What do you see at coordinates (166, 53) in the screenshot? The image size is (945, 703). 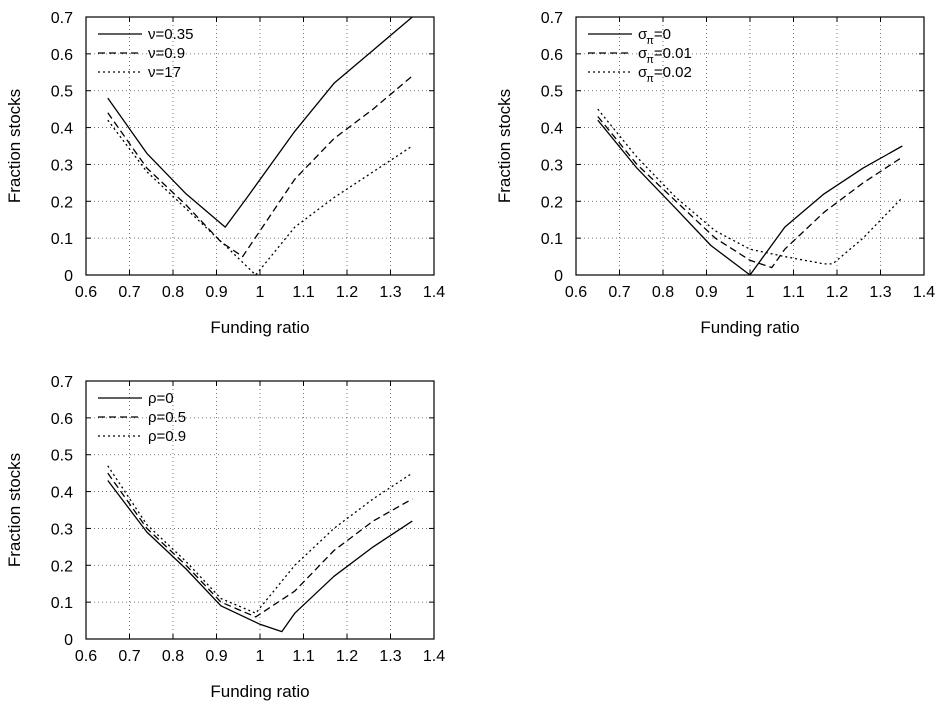 I see `legend-label: ν=0.9` at bounding box center [166, 53].